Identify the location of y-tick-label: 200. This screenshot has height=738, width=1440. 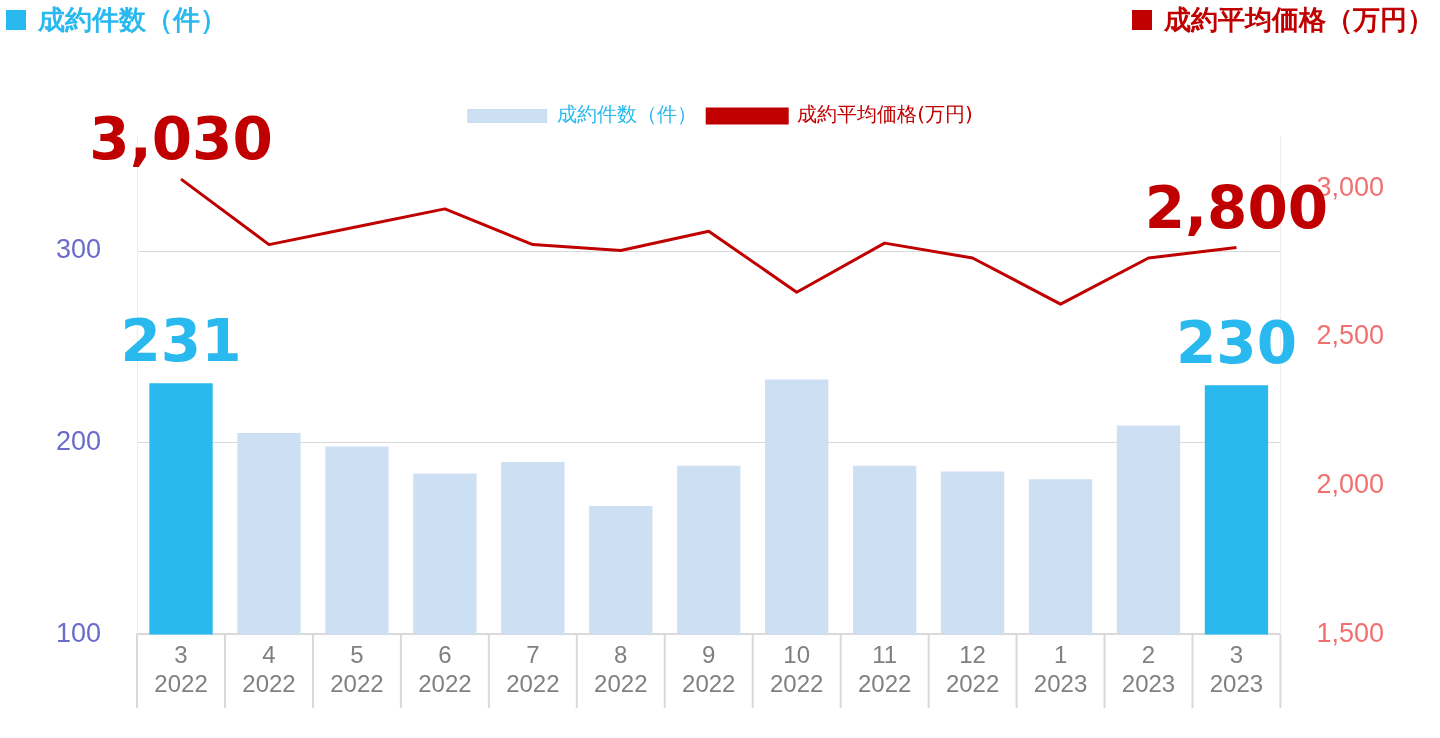
(78, 441).